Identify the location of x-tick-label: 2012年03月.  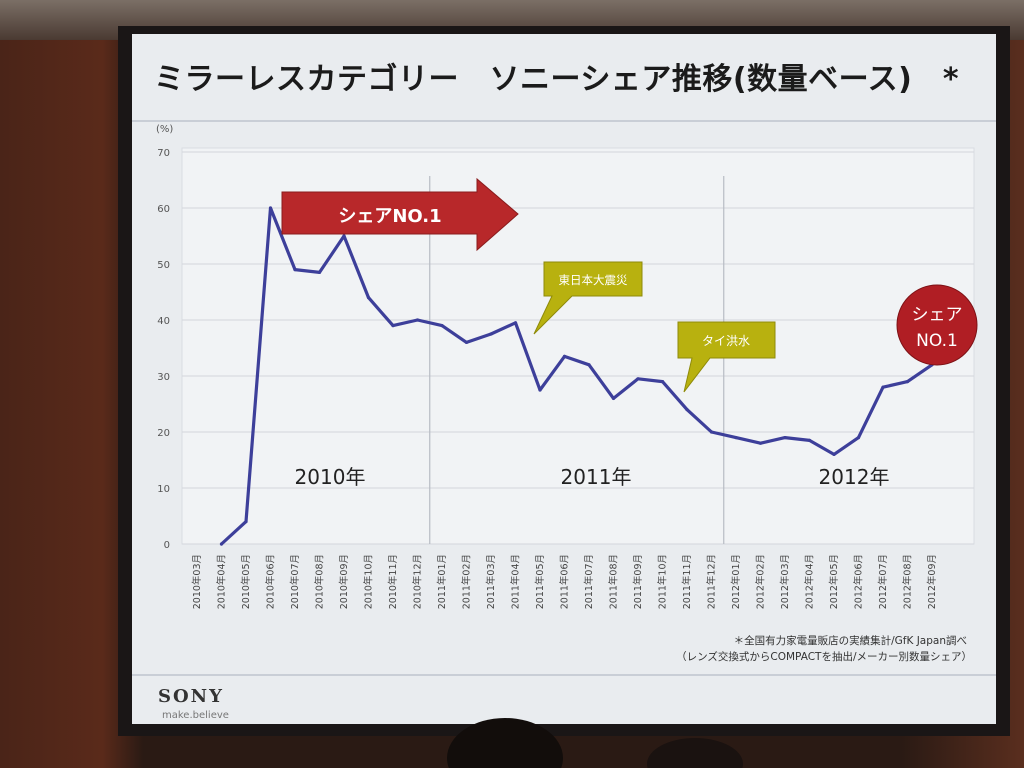
(785, 581).